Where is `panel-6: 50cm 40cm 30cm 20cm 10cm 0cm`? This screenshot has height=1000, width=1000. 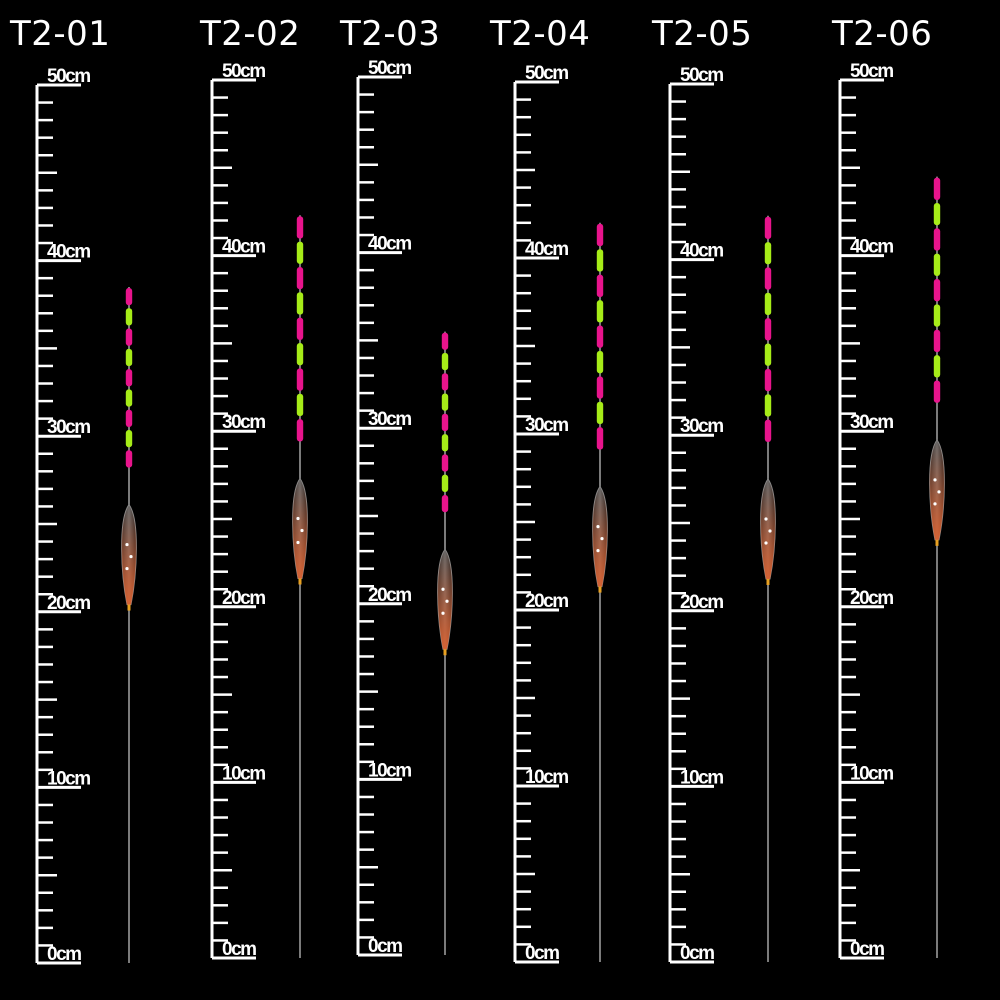 panel-6: 50cm 40cm 30cm 20cm 10cm 0cm is located at coordinates (891, 510).